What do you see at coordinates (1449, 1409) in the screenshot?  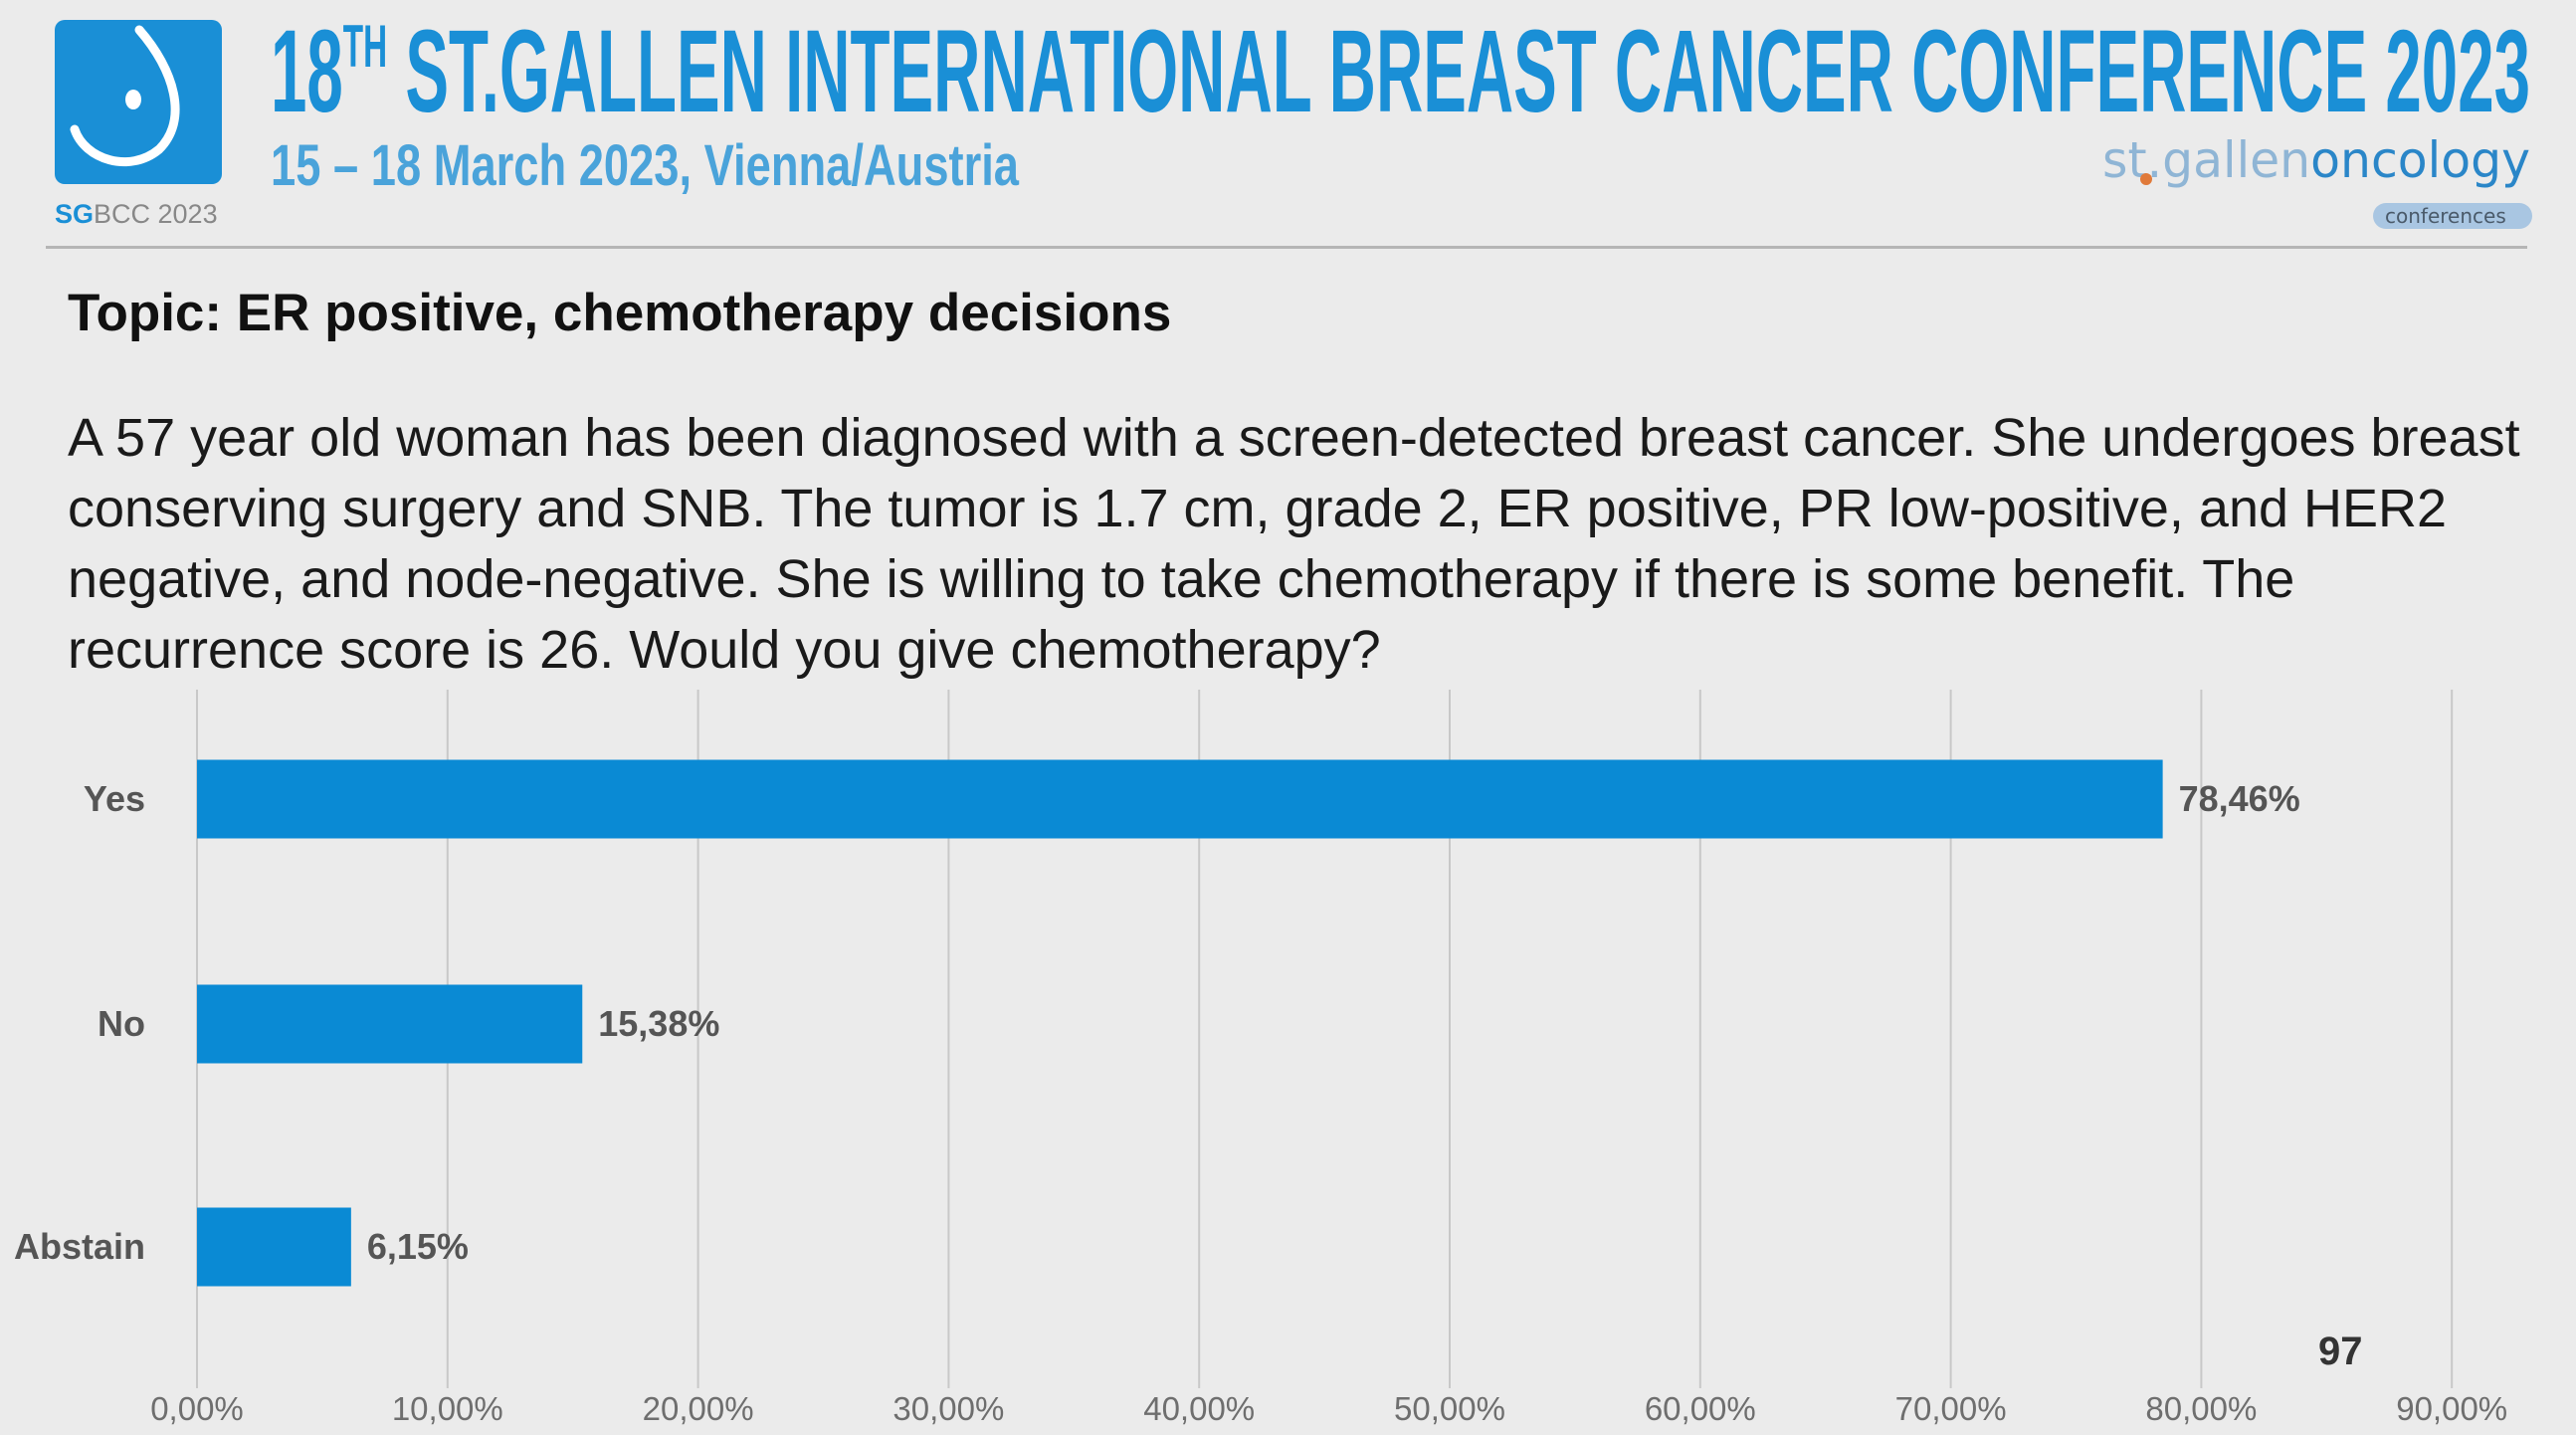 I see `x-tick-label: 50,00%` at bounding box center [1449, 1409].